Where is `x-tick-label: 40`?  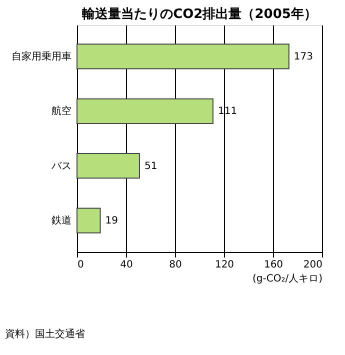
x-tick-label: 40 is located at coordinates (126, 265).